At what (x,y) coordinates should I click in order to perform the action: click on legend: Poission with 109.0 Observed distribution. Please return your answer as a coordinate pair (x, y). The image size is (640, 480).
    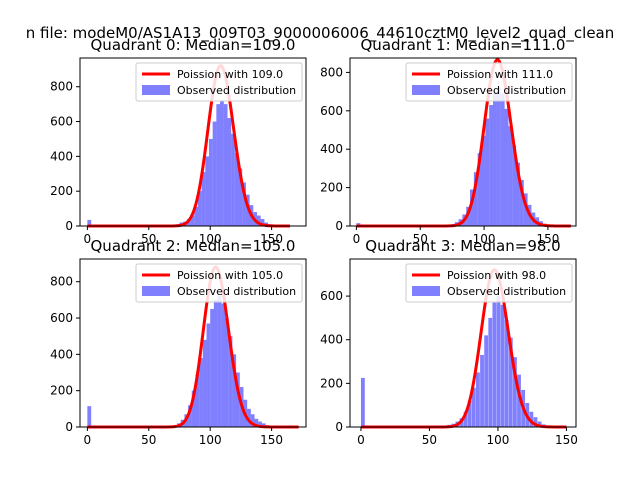
    Looking at the image, I should click on (219, 82).